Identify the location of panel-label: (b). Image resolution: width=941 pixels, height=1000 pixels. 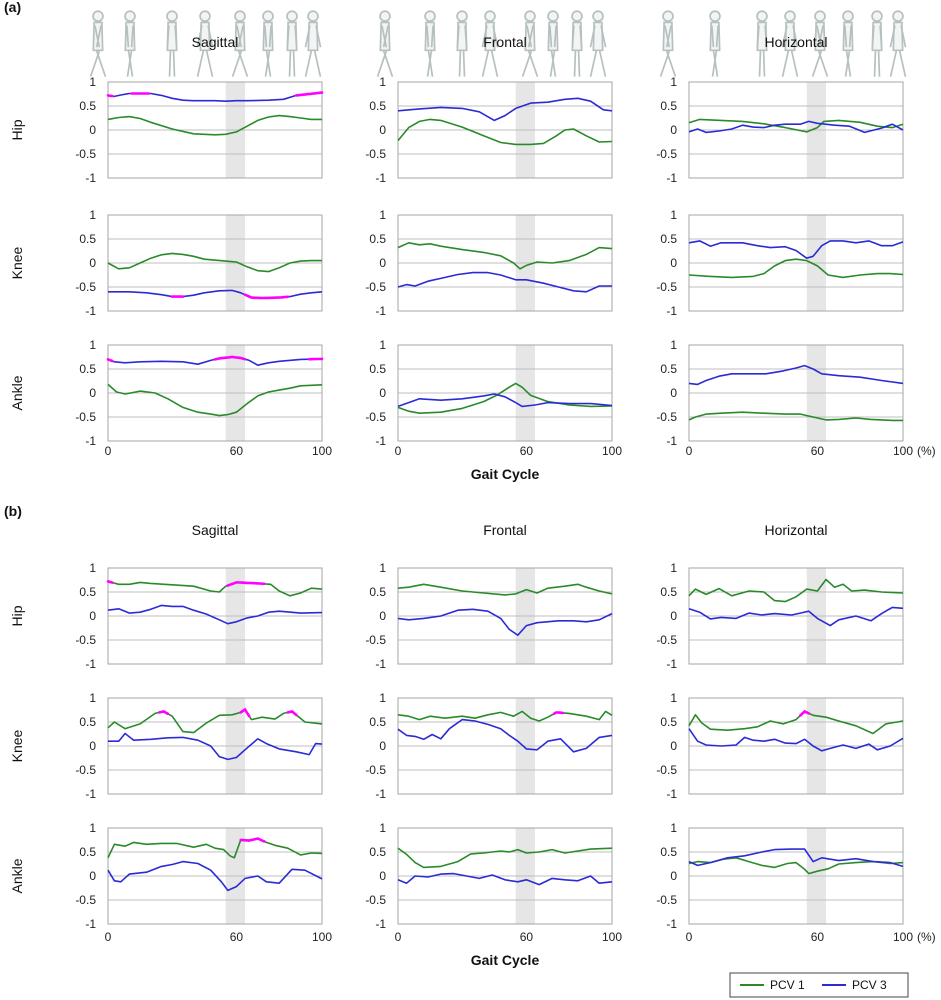
(13, 511).